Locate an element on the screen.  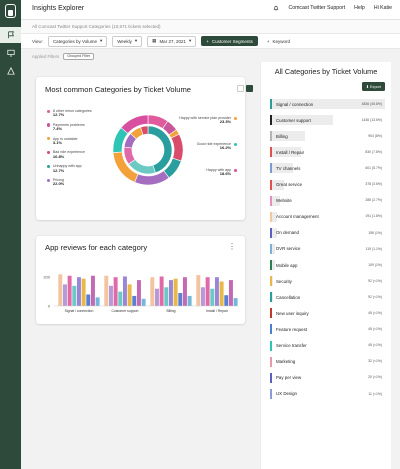
category-row: On demand 198 (1%) is located at coordinates (327, 232).